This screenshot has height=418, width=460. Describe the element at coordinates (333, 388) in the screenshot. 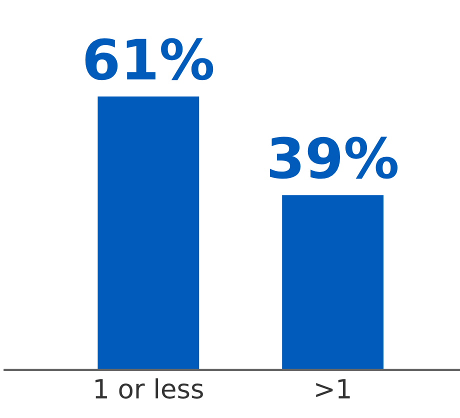

I see `x-tick-label: >1` at that location.